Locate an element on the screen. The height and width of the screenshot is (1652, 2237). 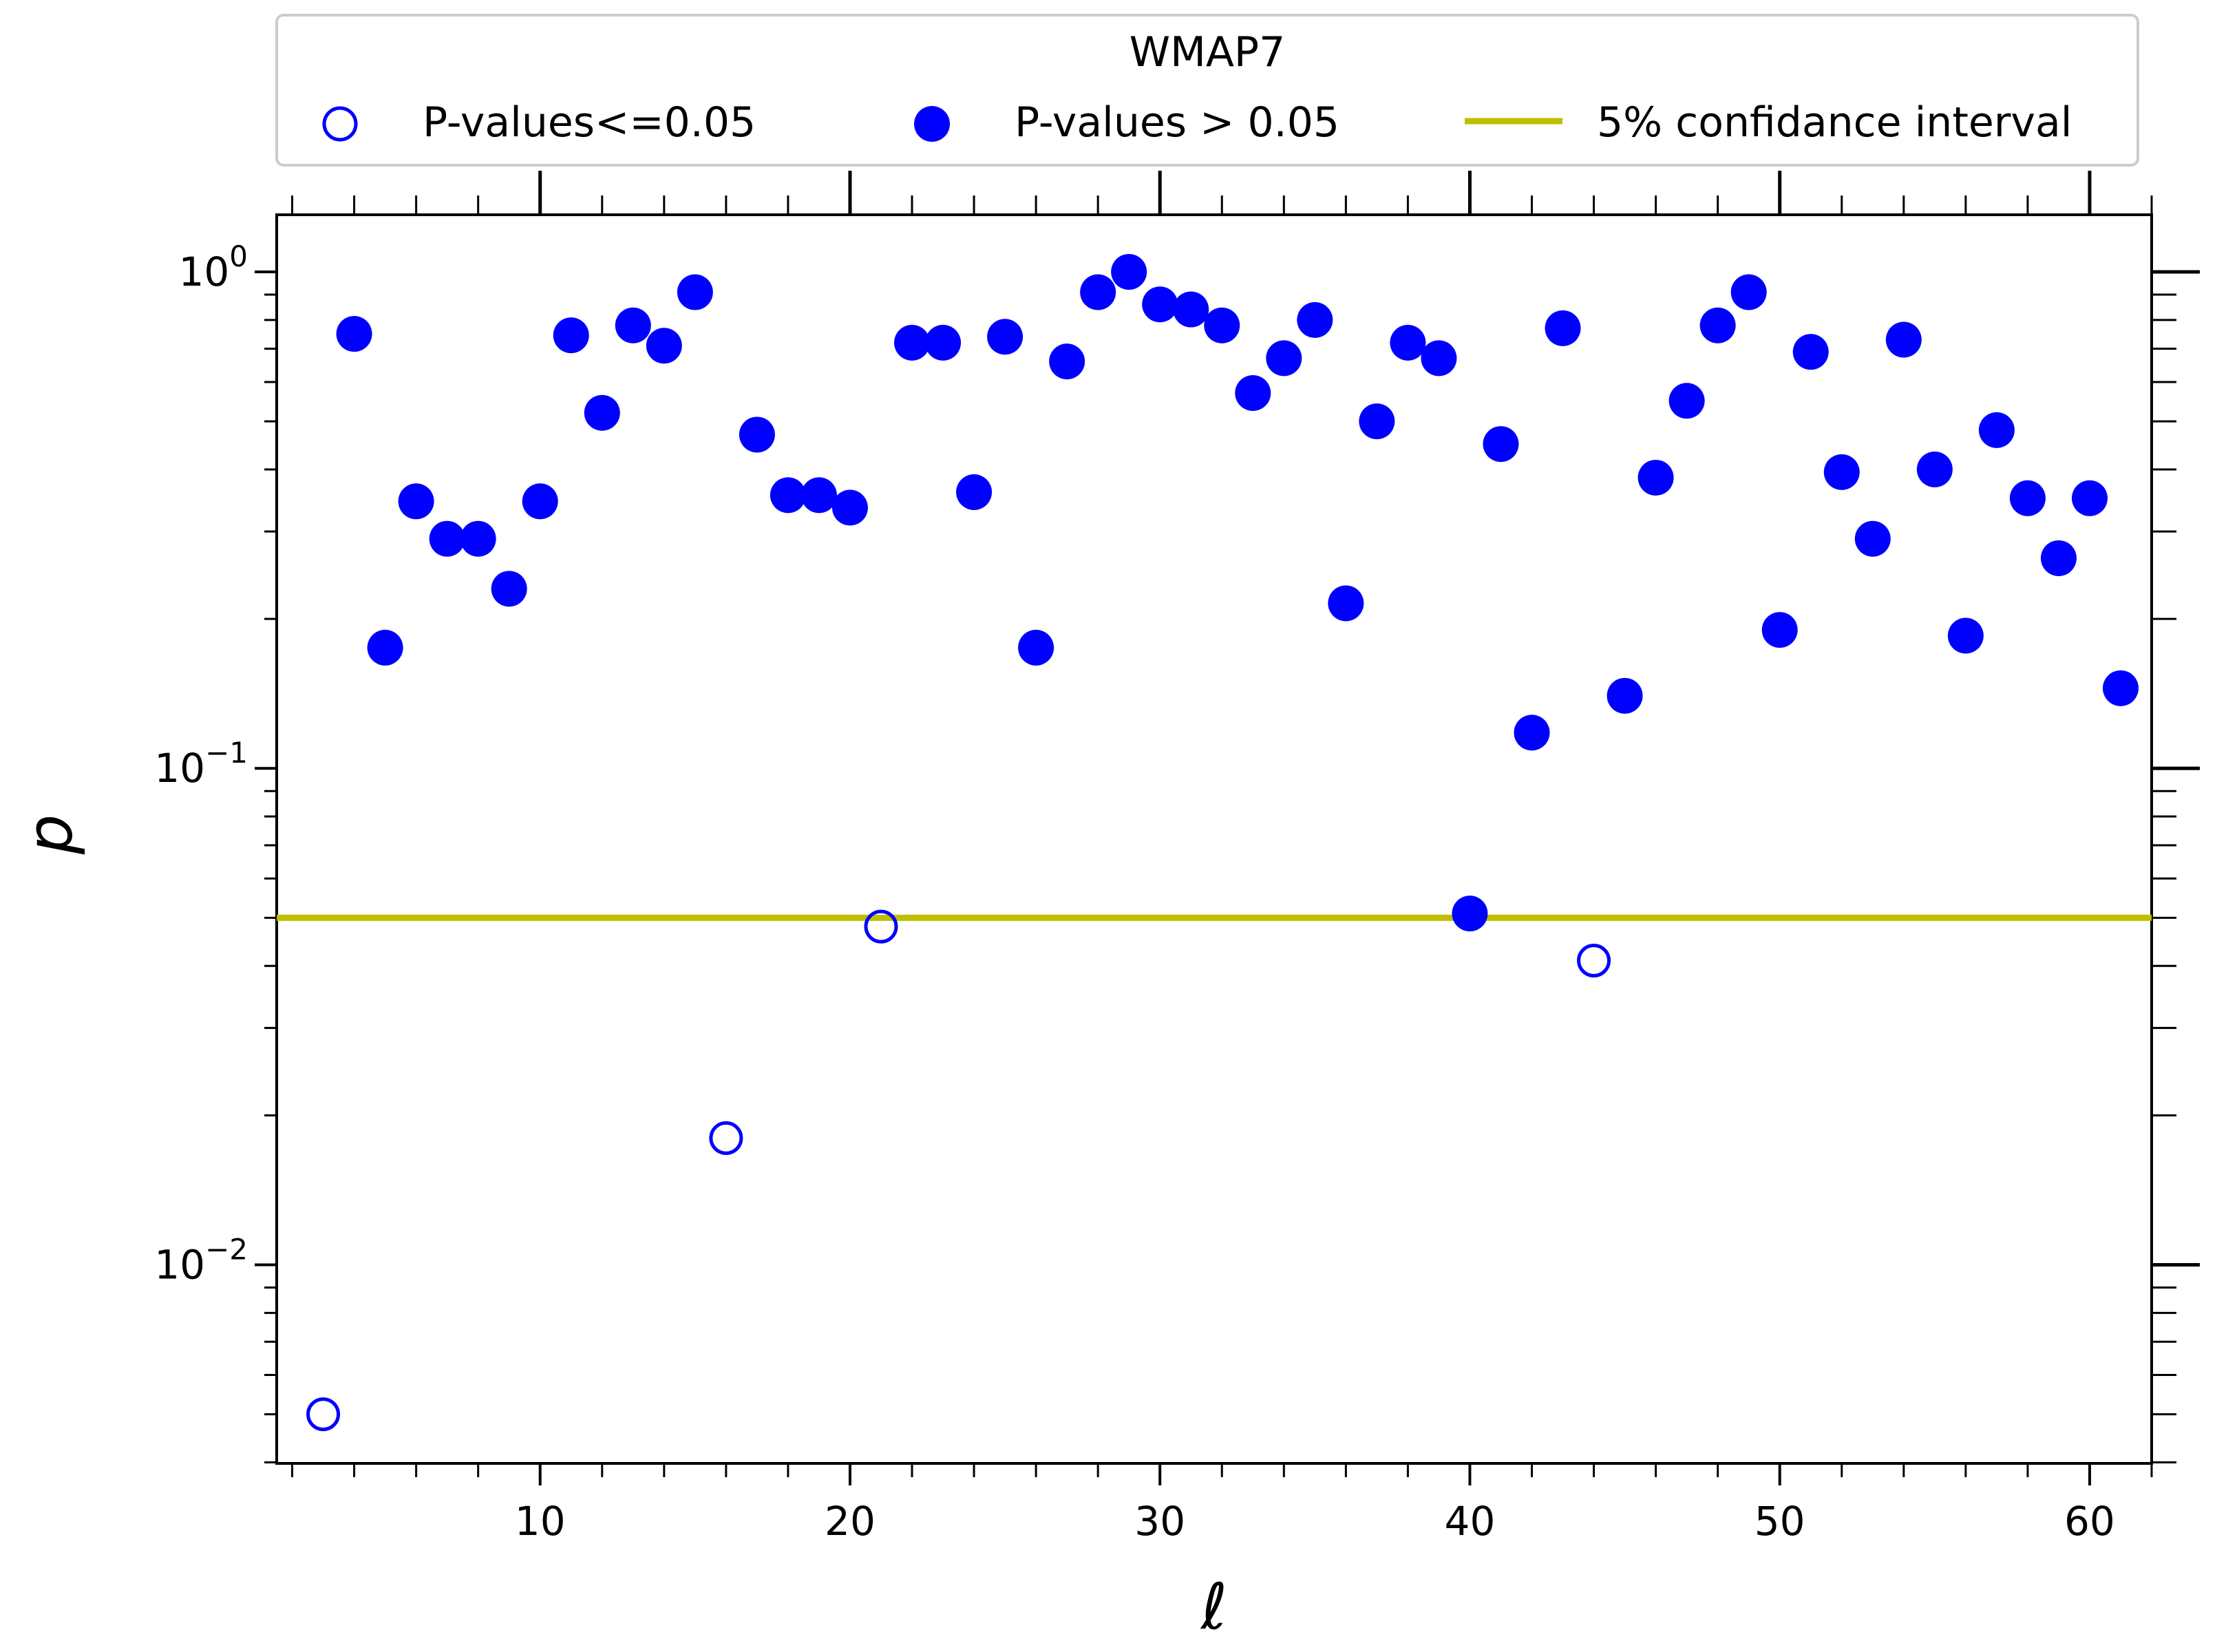
x-tick-label: 40 is located at coordinates (1470, 1521).